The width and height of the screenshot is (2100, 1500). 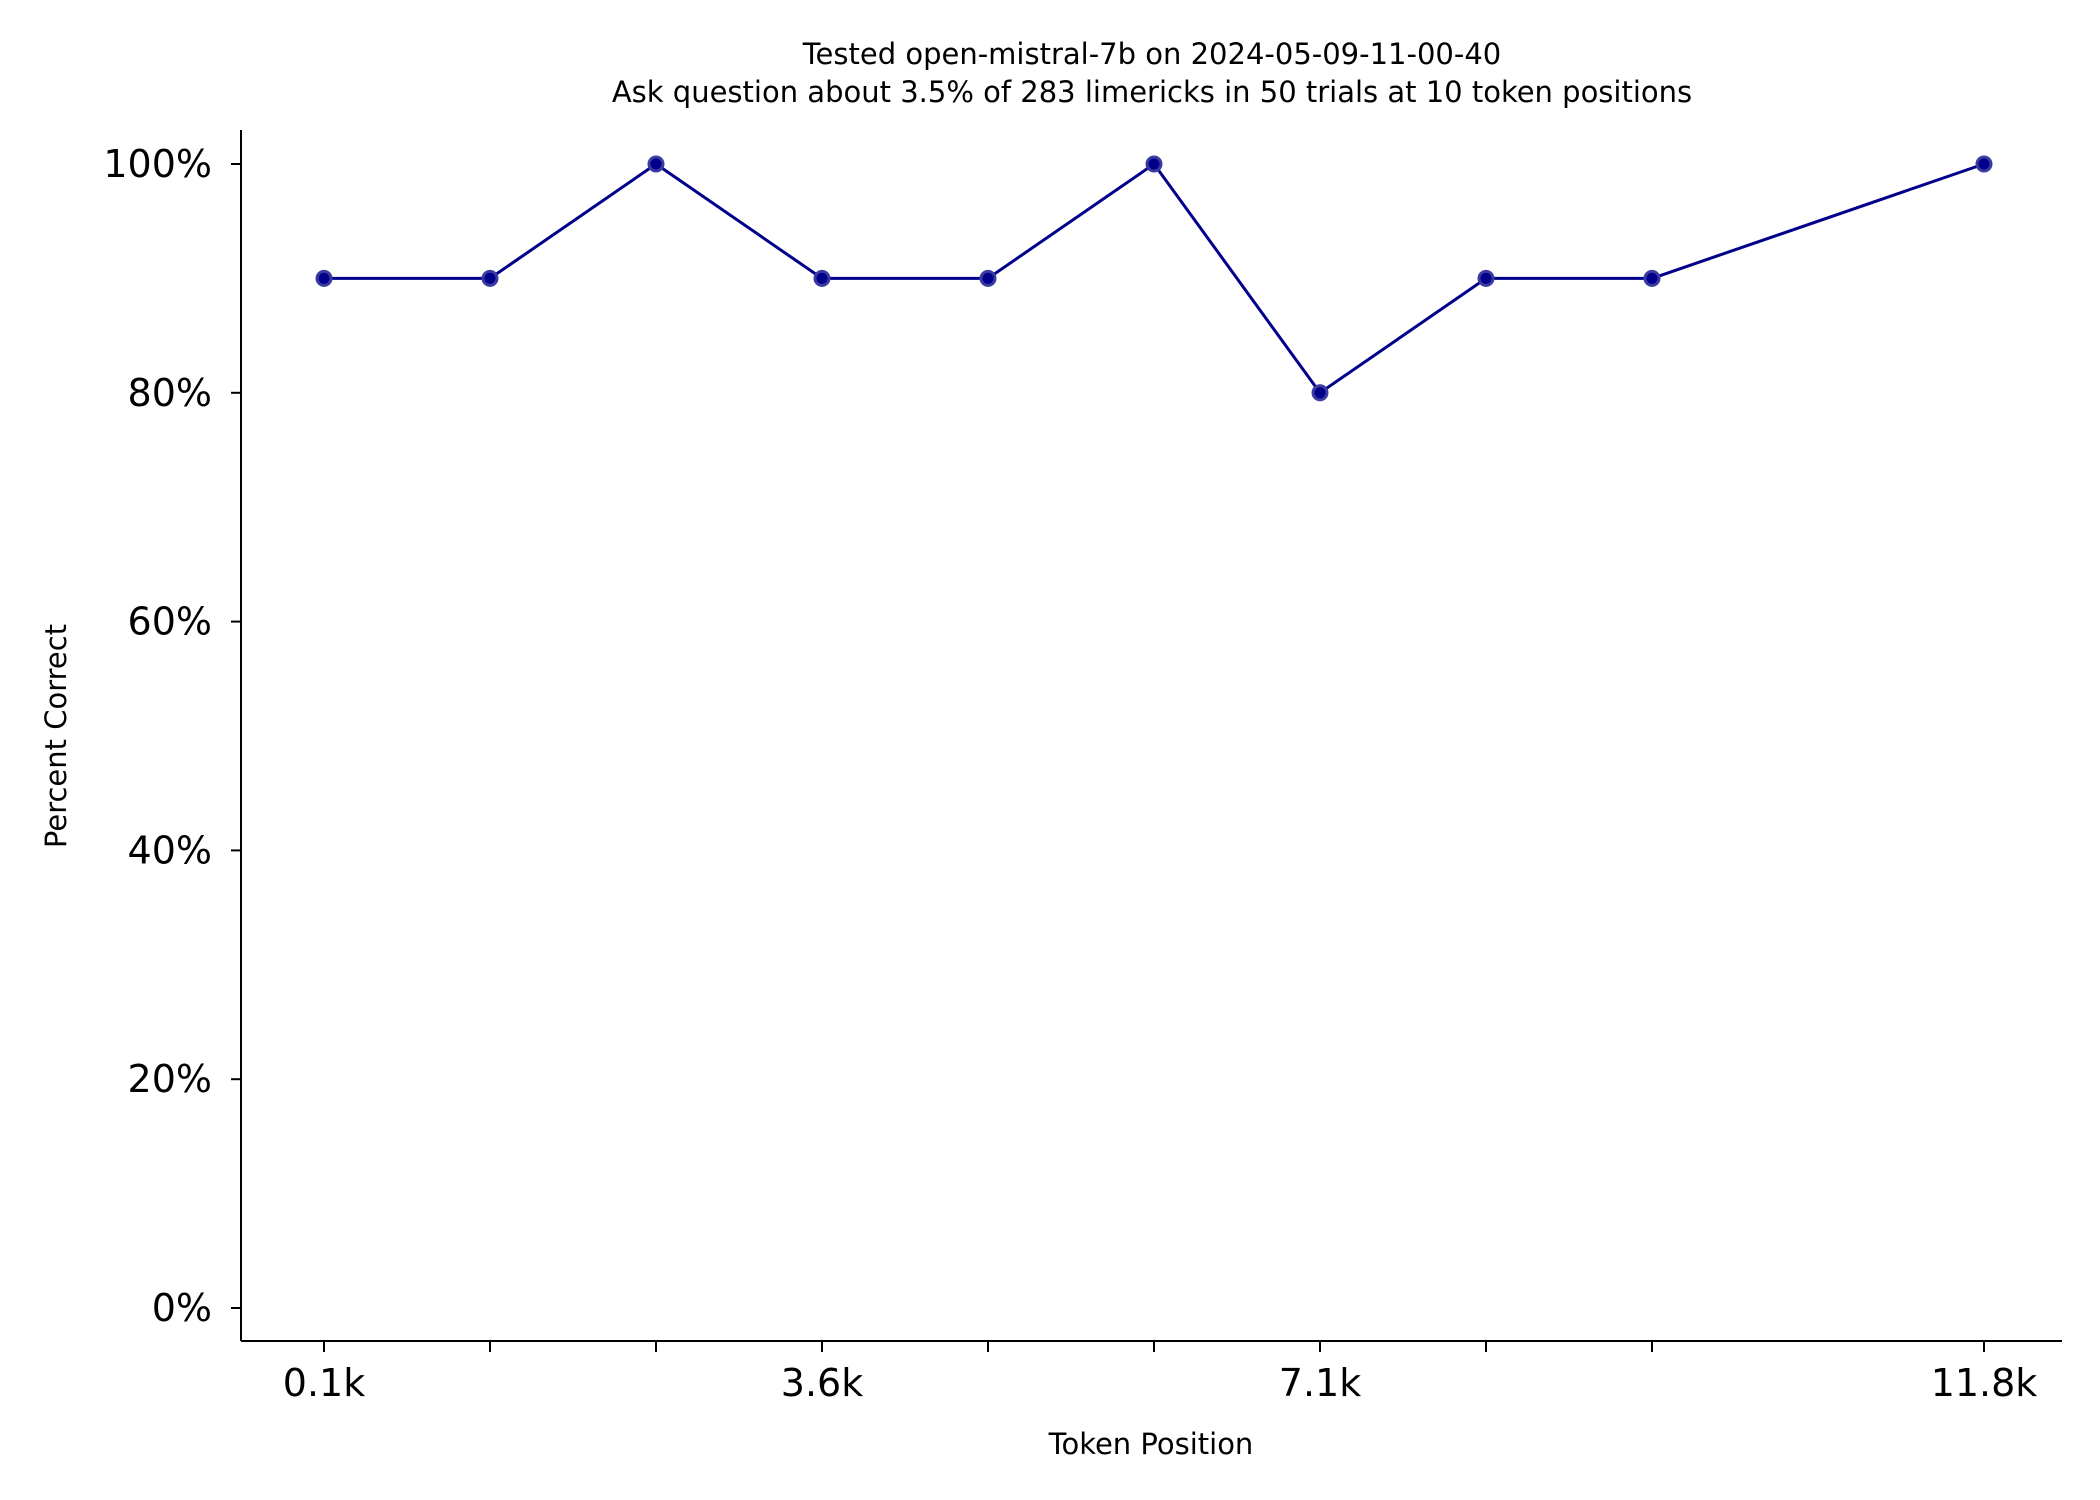 I want to click on y-tick-label: 100%, so click(x=157, y=164).